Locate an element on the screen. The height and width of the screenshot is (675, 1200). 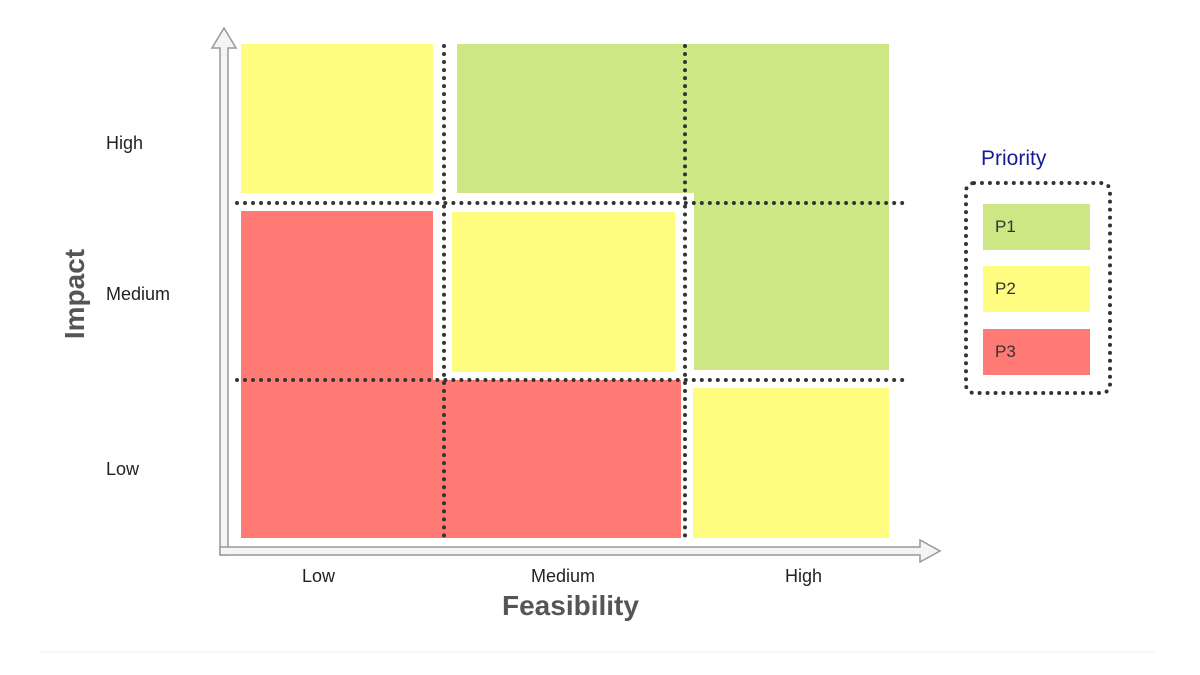
cell-high-medium-high-p1 is located at coordinates (673, 118).